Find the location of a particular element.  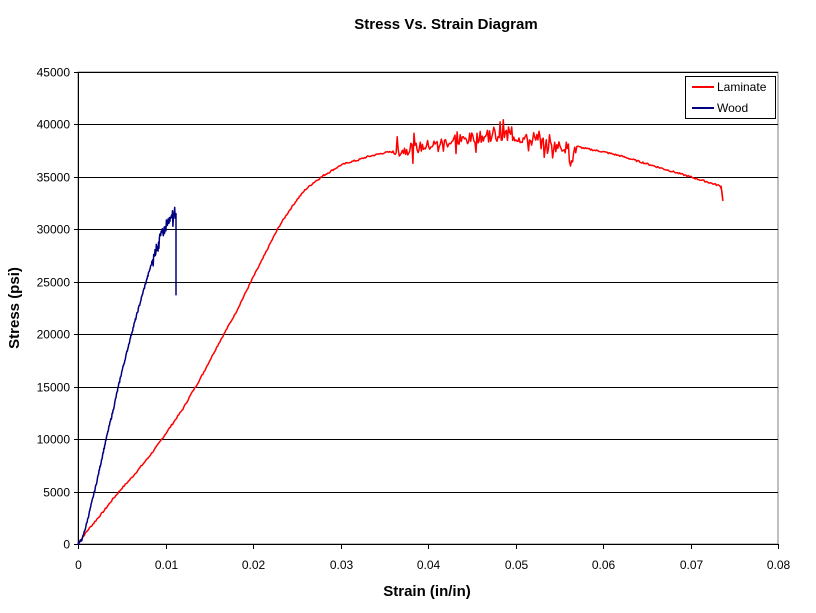

x-axis-title: Strain (in/in) is located at coordinates (427, 591).